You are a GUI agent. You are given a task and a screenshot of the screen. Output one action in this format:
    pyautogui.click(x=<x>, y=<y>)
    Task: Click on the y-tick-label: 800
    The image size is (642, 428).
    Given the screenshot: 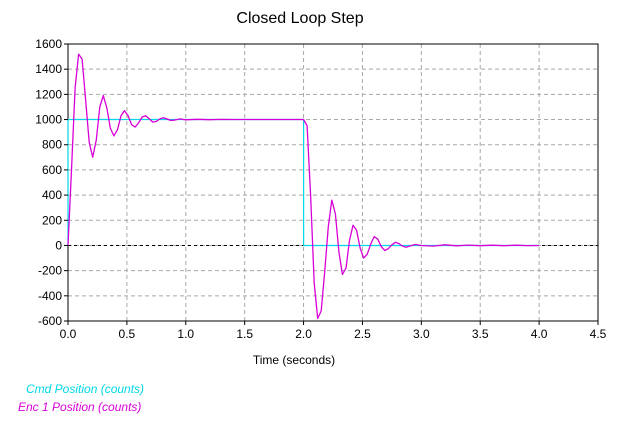 What is the action you would take?
    pyautogui.click(x=52, y=145)
    